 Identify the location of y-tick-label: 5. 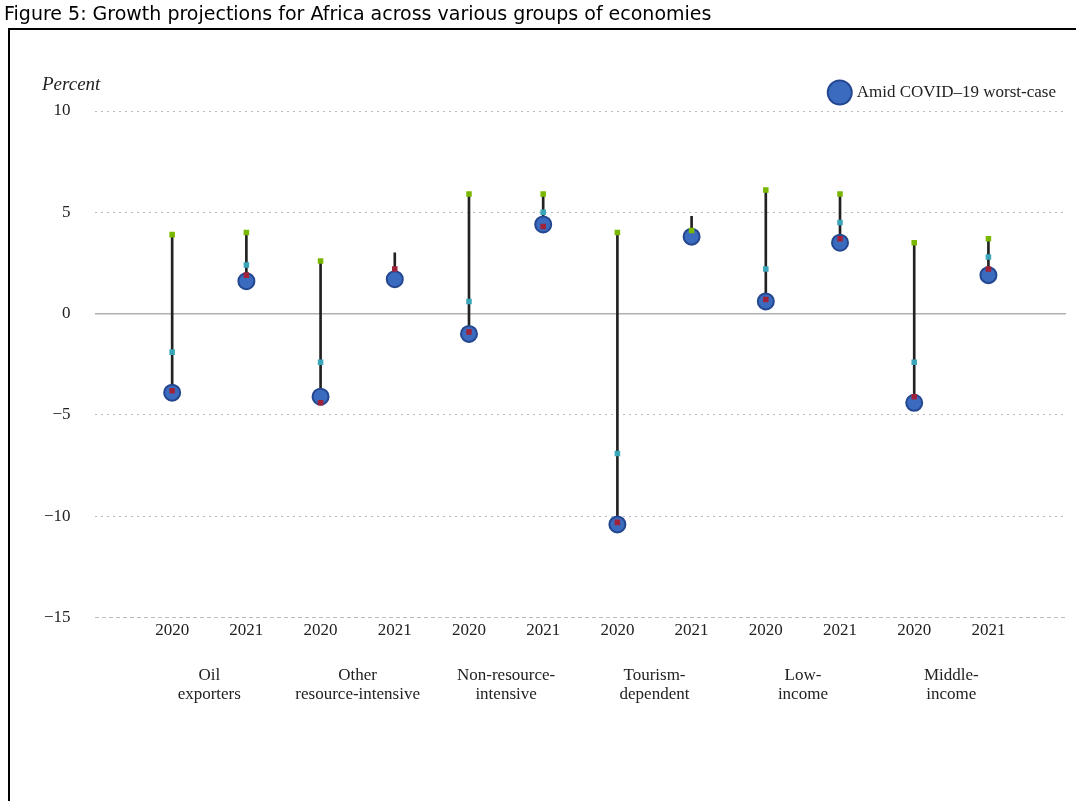
(66, 211).